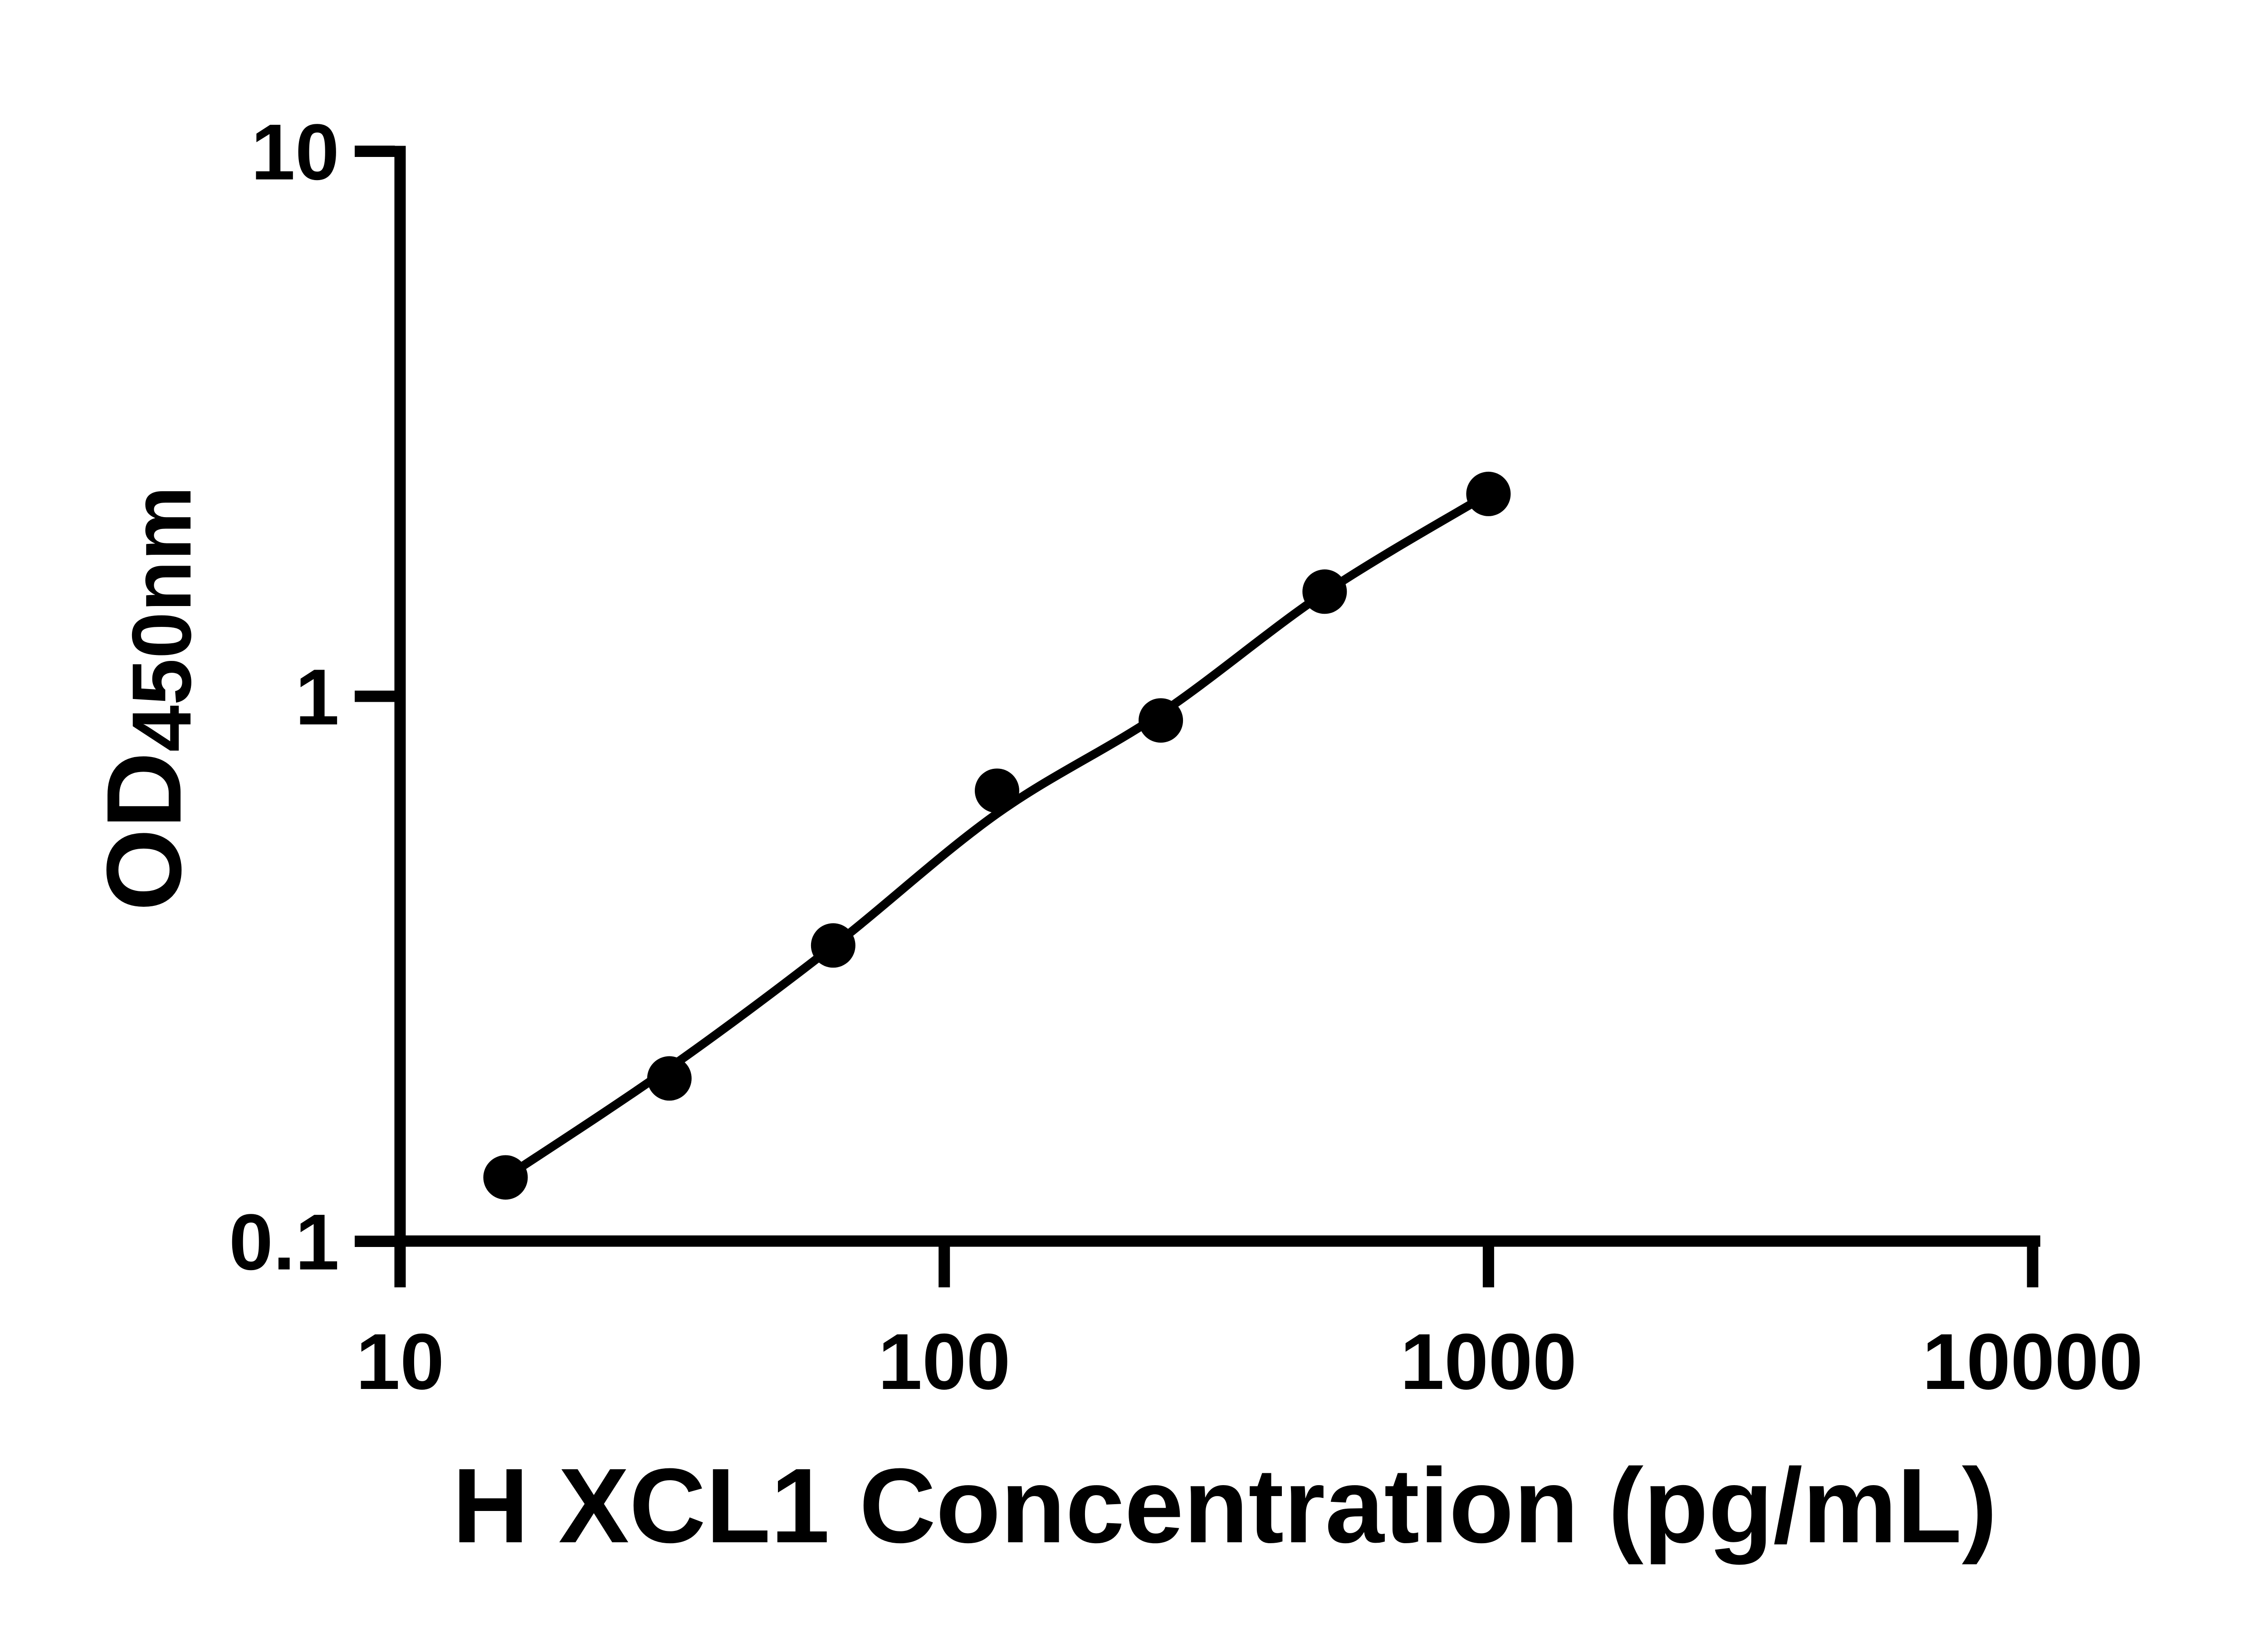  I want to click on x-tick-label-1000: 1000, so click(1489, 1362).